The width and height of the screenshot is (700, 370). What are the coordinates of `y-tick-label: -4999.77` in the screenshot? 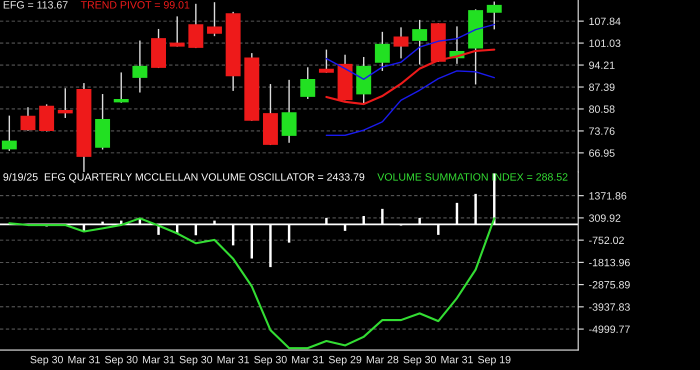 It's located at (609, 330).